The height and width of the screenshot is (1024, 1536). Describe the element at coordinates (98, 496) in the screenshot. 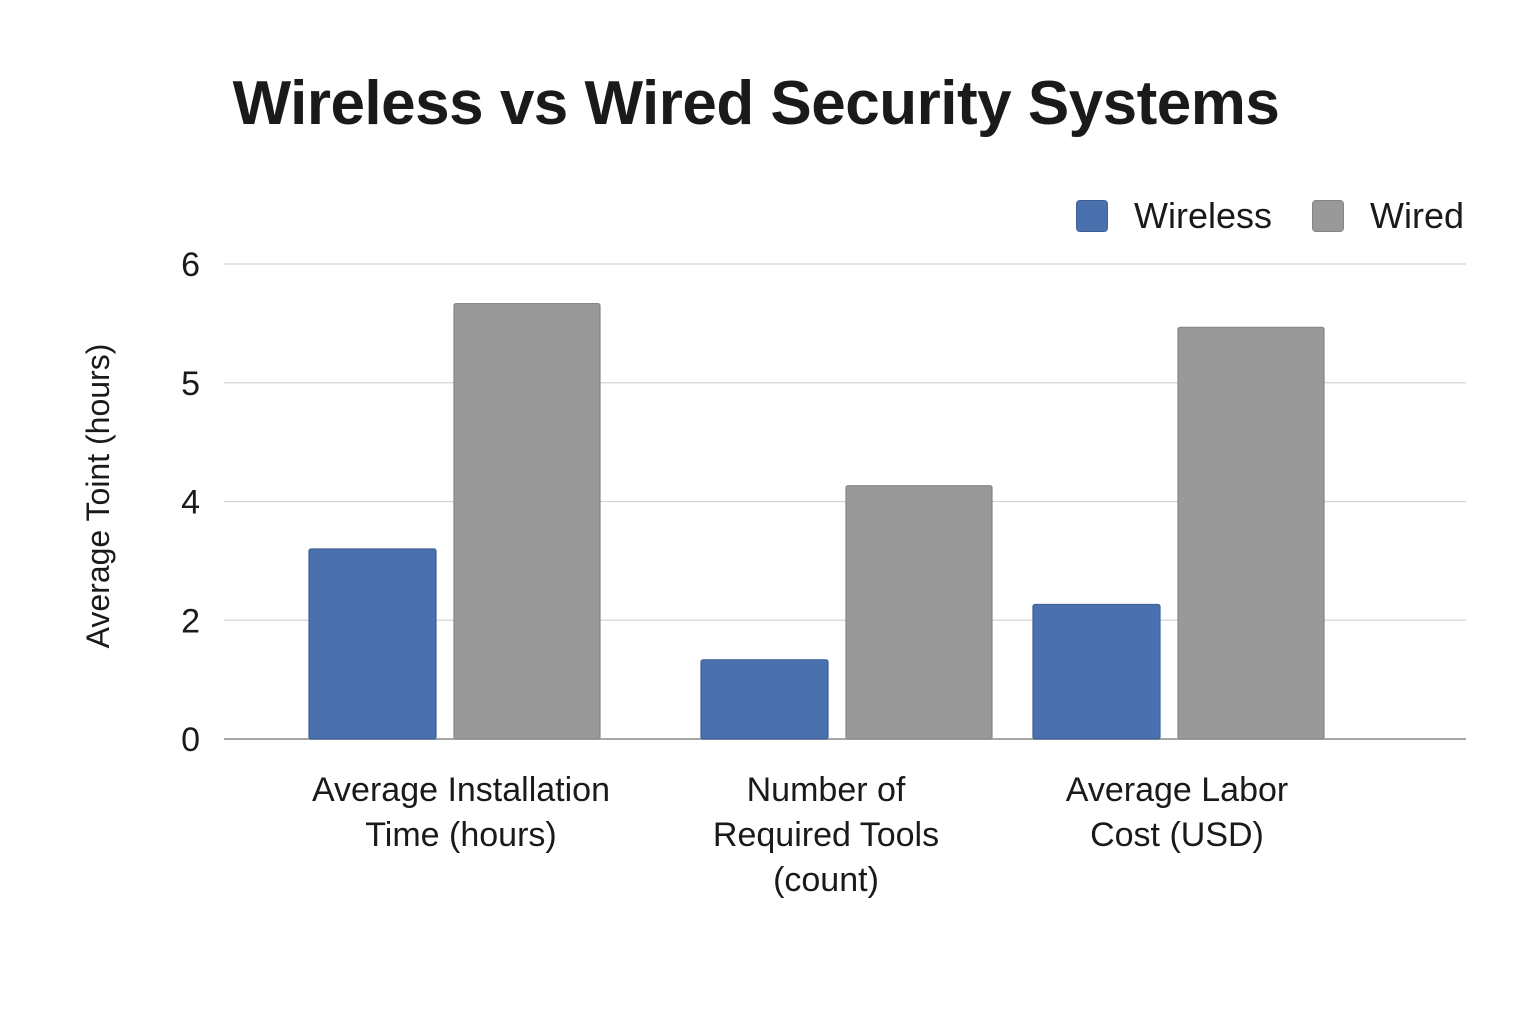

I see `y-axis-label: Average Toint (hours)` at that location.